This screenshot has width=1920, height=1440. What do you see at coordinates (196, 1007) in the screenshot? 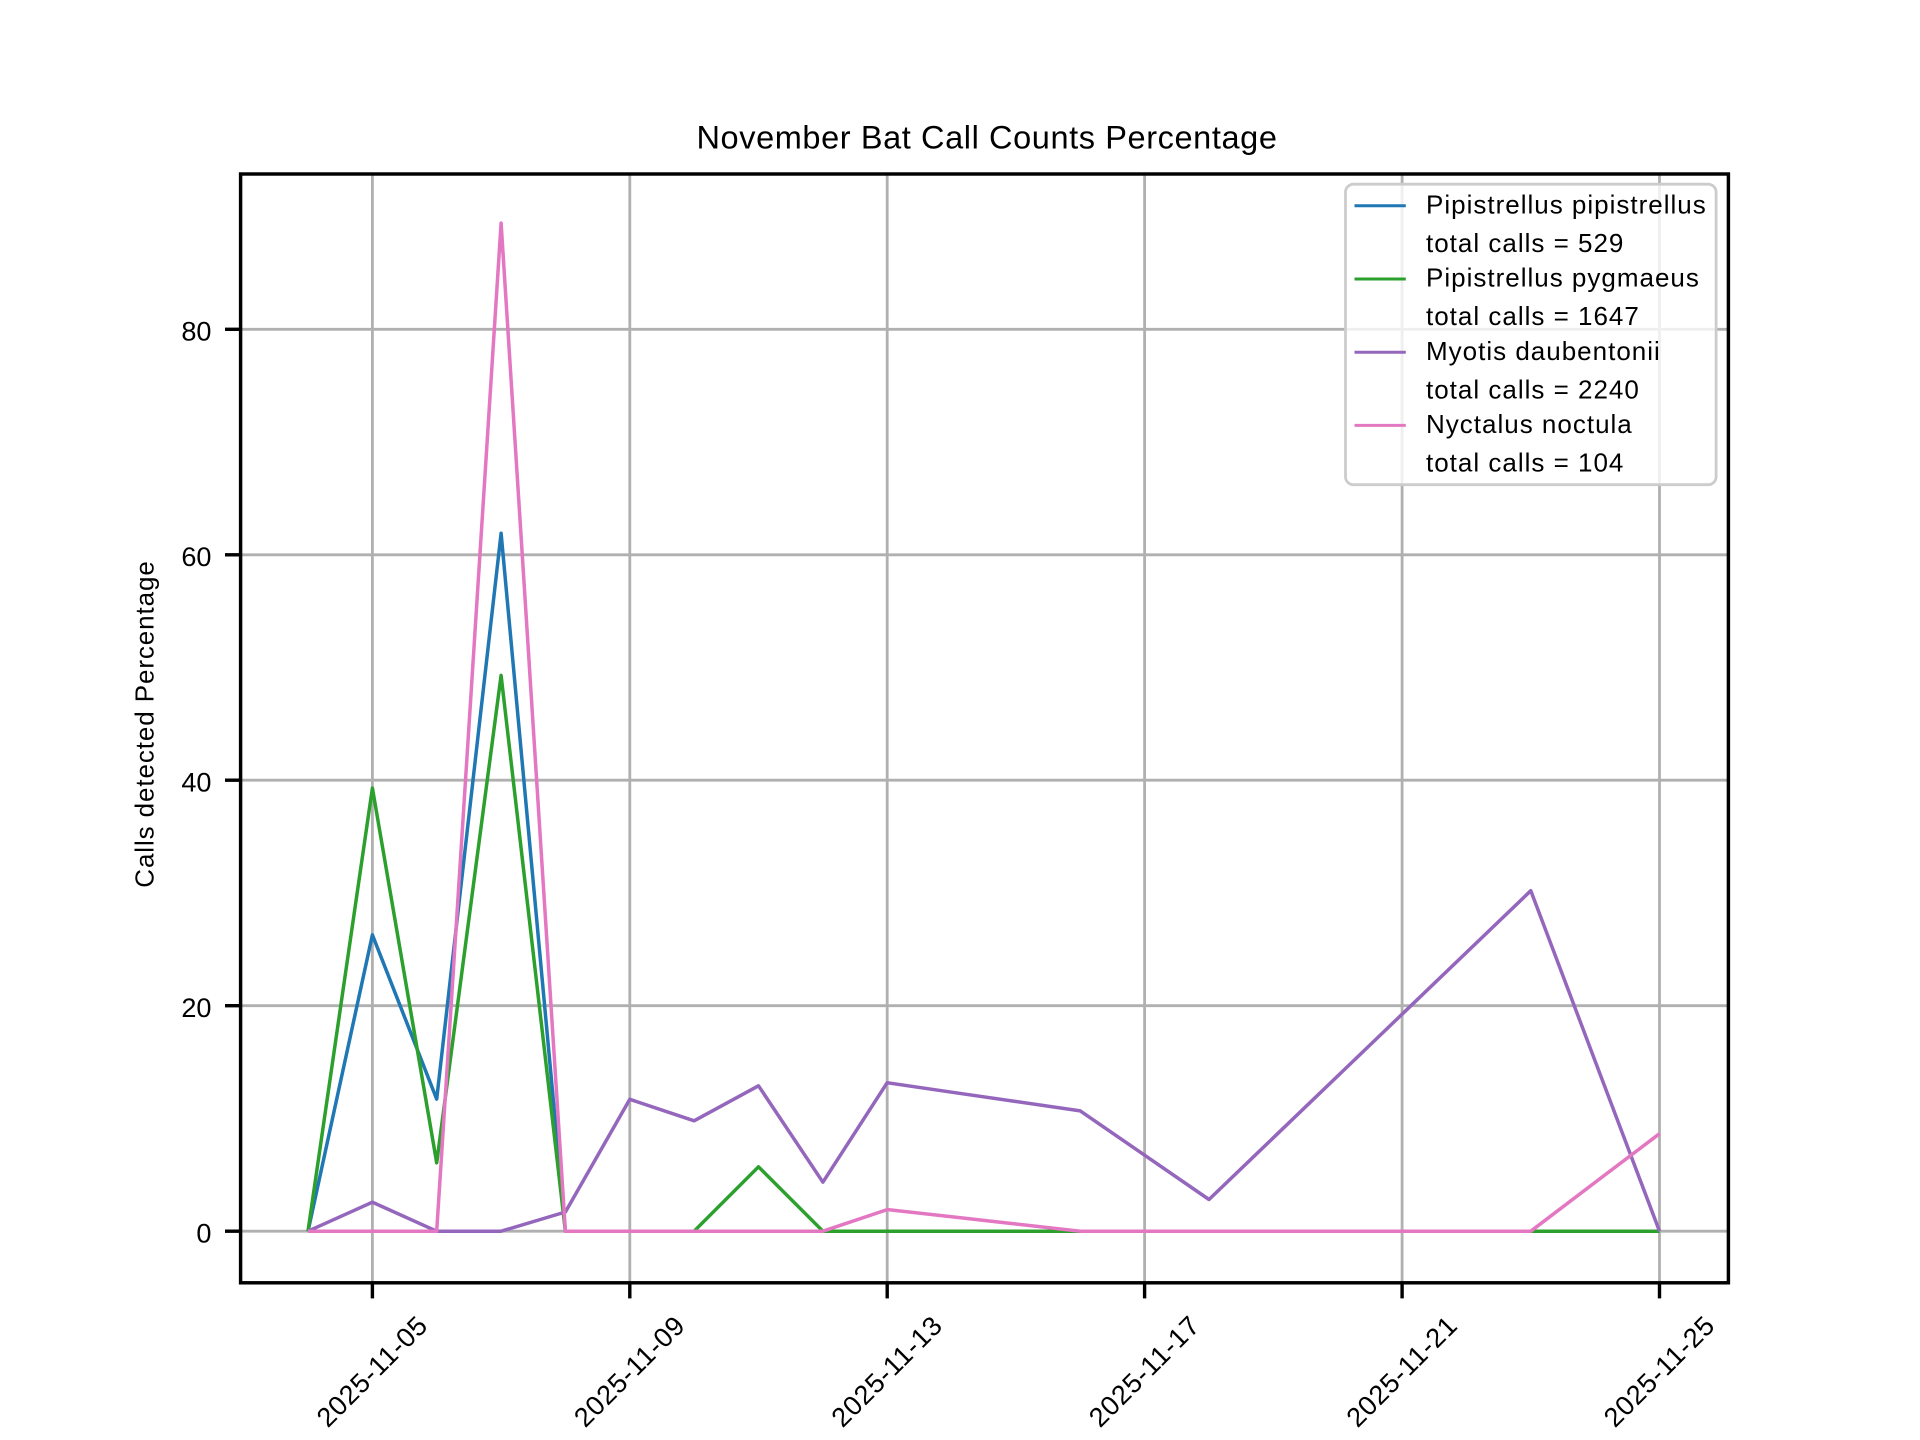
I see `svg-text: 20` at bounding box center [196, 1007].